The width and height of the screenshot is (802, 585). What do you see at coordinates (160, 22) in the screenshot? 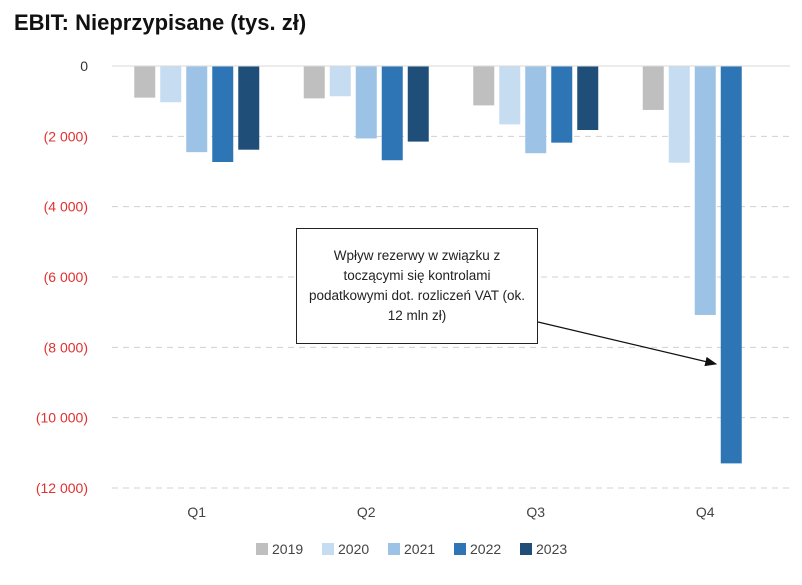
I see `chart-title: EBIT: Nieprzypisane (tys. zł)` at bounding box center [160, 22].